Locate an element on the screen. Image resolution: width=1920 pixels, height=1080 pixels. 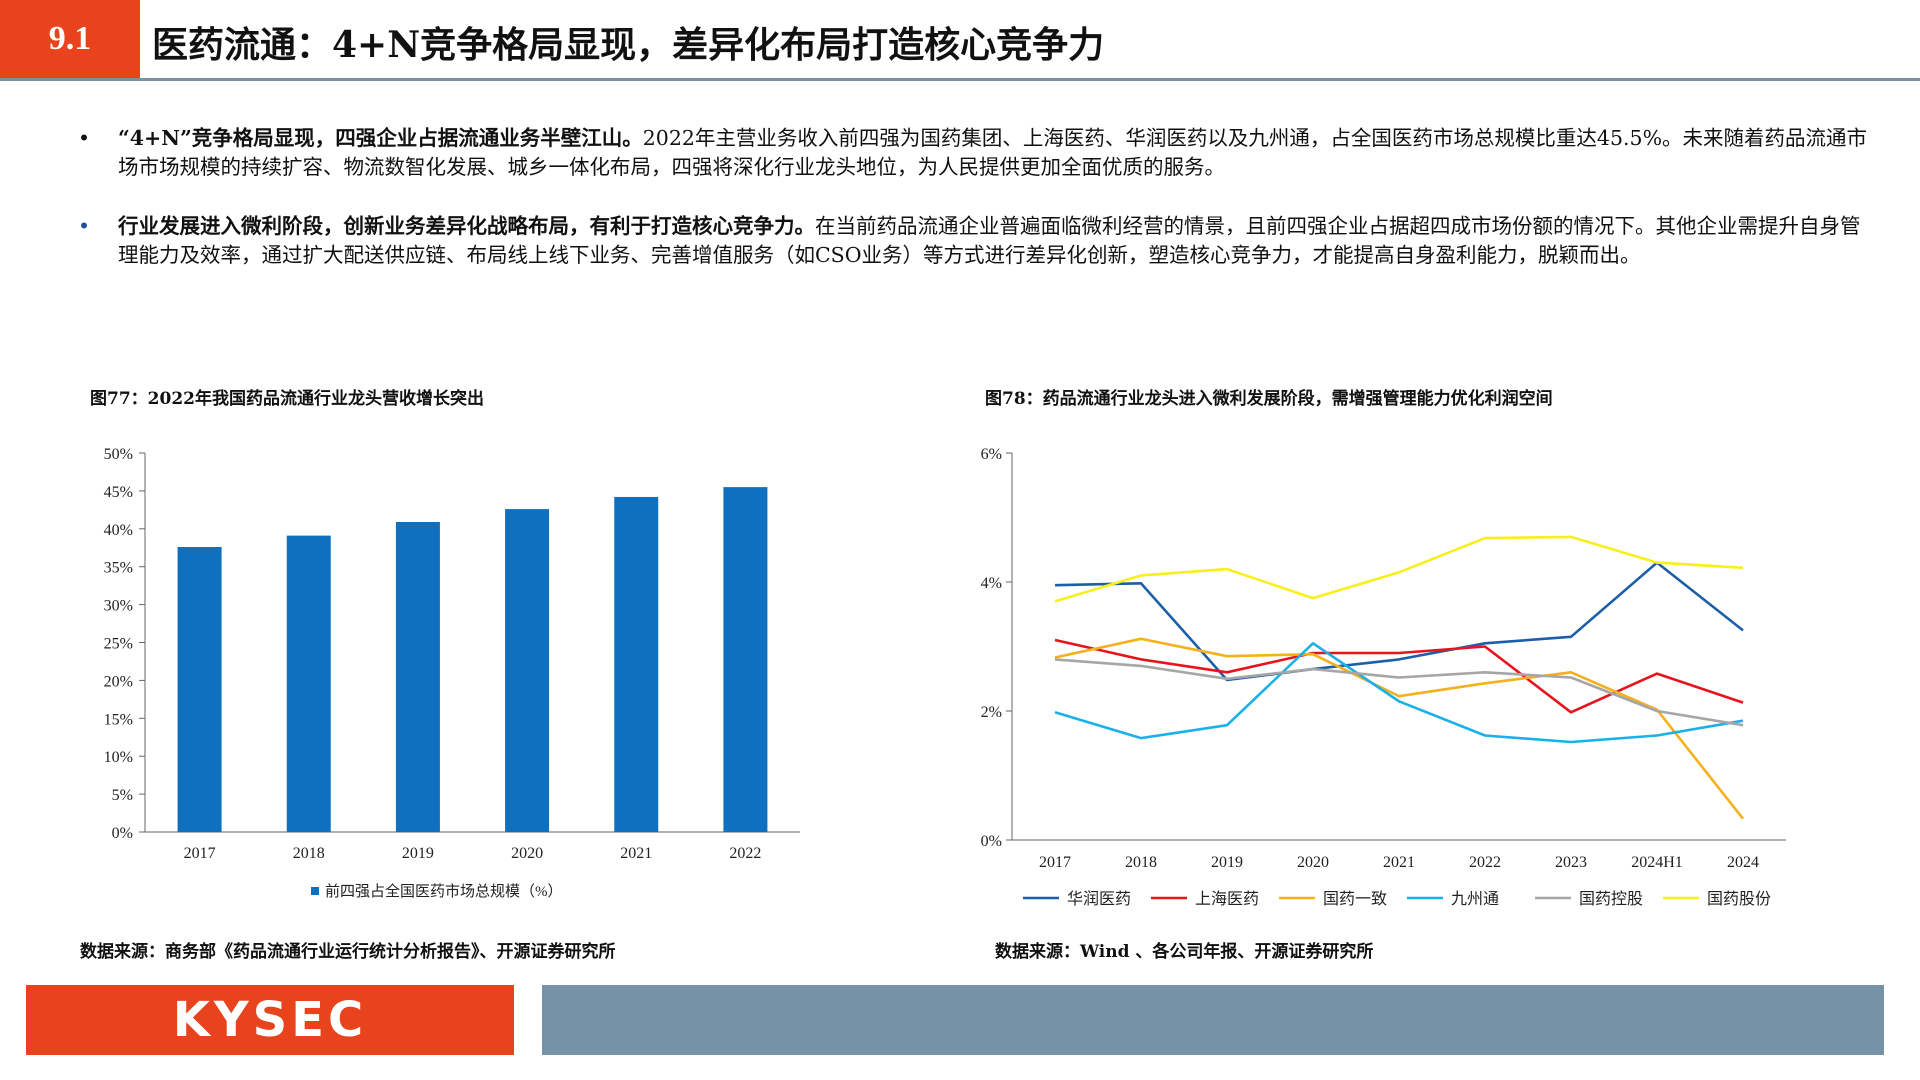
section-number: 9.1 is located at coordinates (70, 39).